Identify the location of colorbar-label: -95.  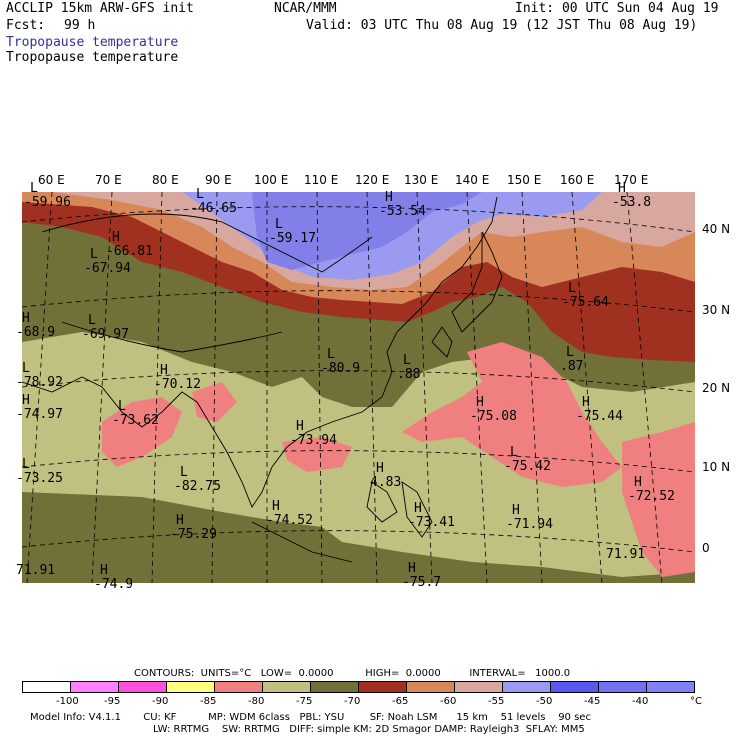
(112, 701).